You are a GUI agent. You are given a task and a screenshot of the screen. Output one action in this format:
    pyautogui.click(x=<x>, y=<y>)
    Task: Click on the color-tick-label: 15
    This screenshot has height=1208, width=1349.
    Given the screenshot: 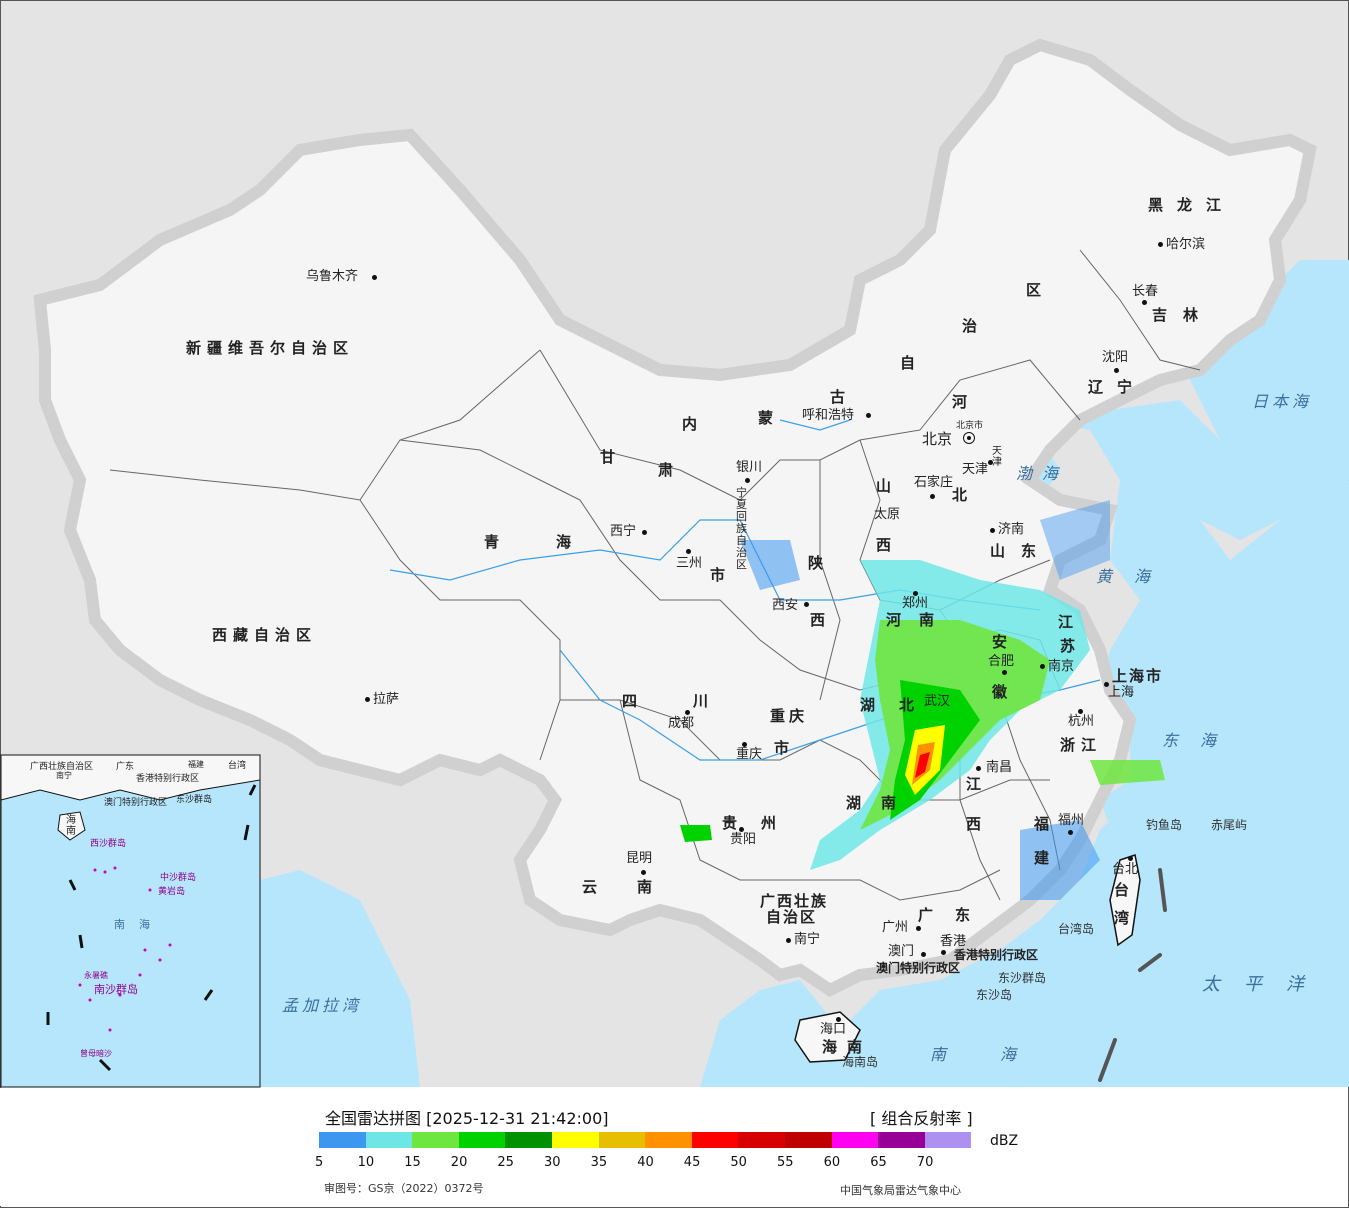 What is the action you would take?
    pyautogui.click(x=412, y=1162)
    